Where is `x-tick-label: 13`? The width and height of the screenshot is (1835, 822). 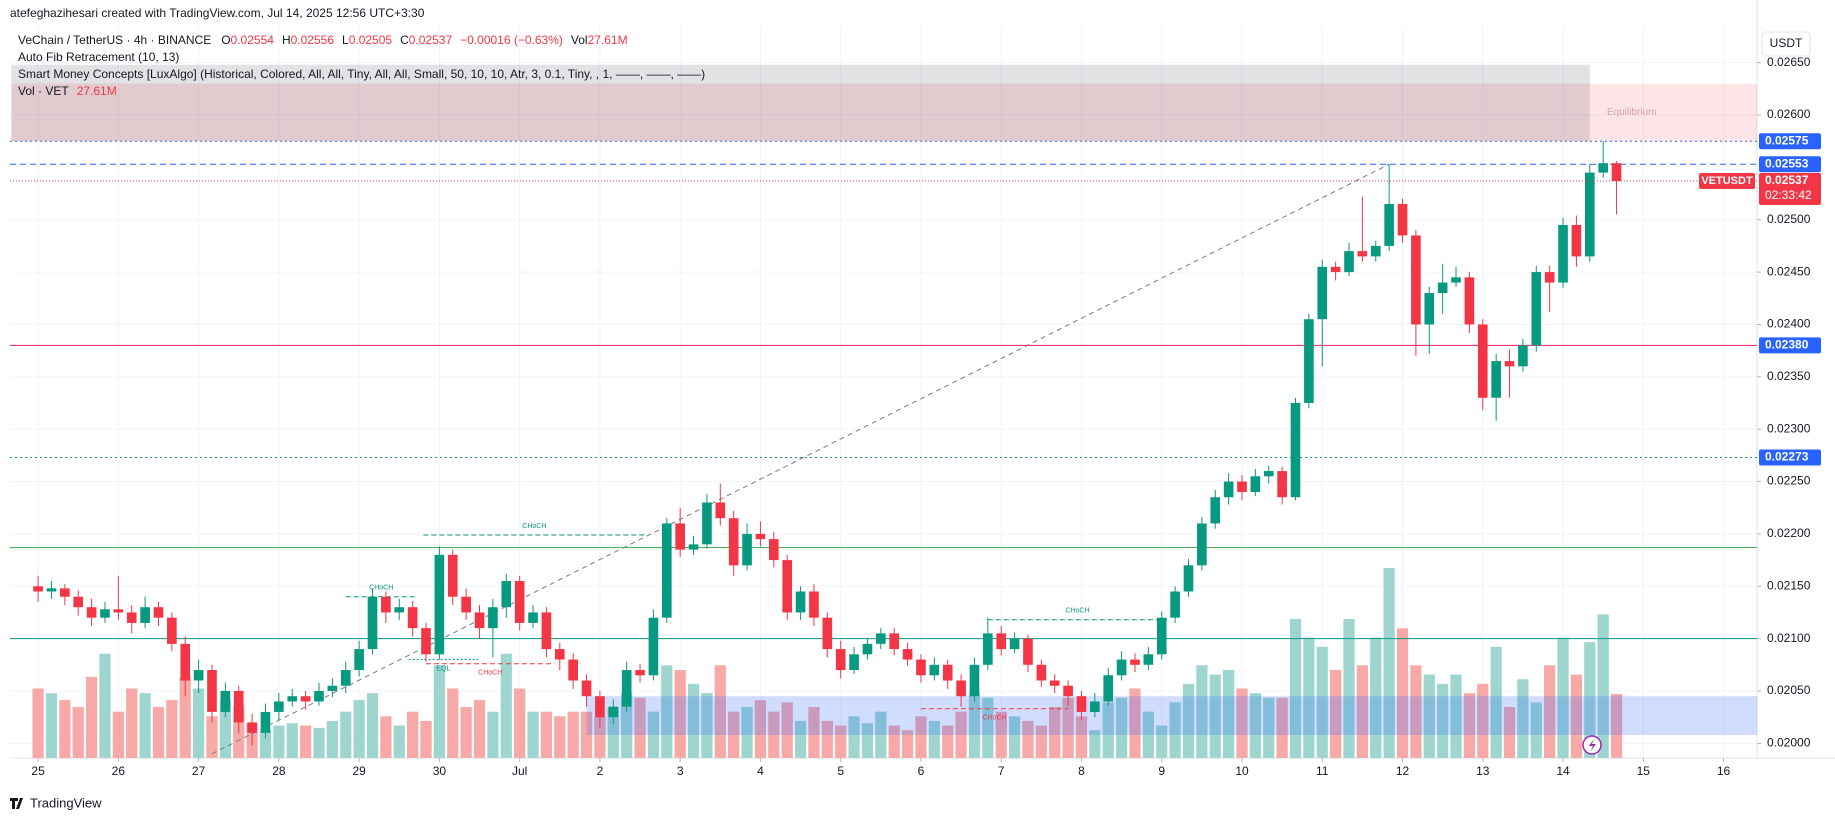
x-tick-label: 13 is located at coordinates (1483, 771).